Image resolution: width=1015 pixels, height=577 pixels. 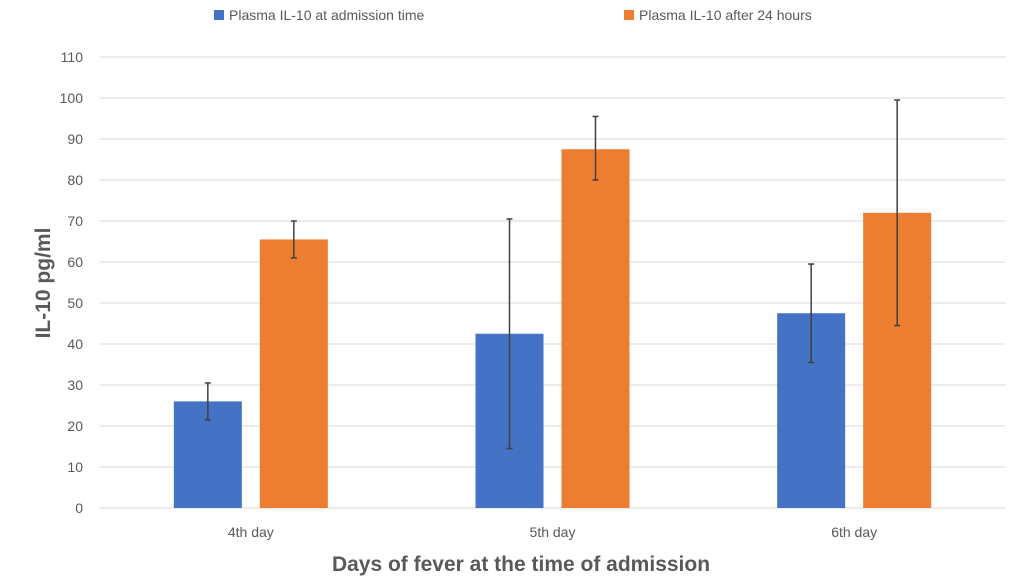 What do you see at coordinates (79, 508) in the screenshot?
I see `y-tick-label: 0` at bounding box center [79, 508].